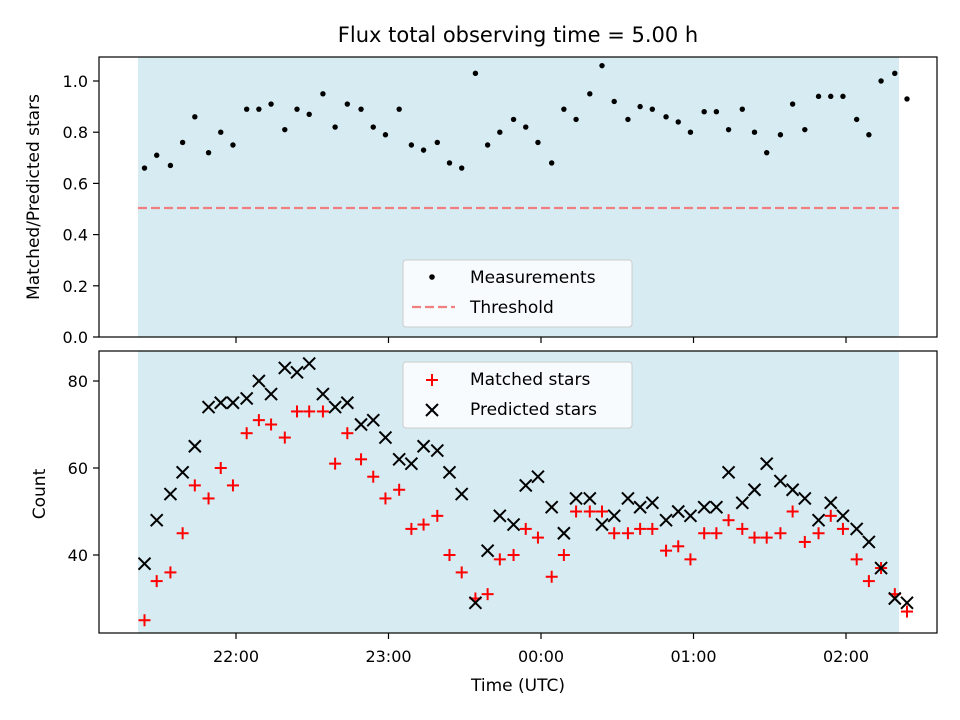  What do you see at coordinates (432, 277) in the screenshot?
I see `legend-marker-measurements` at bounding box center [432, 277].